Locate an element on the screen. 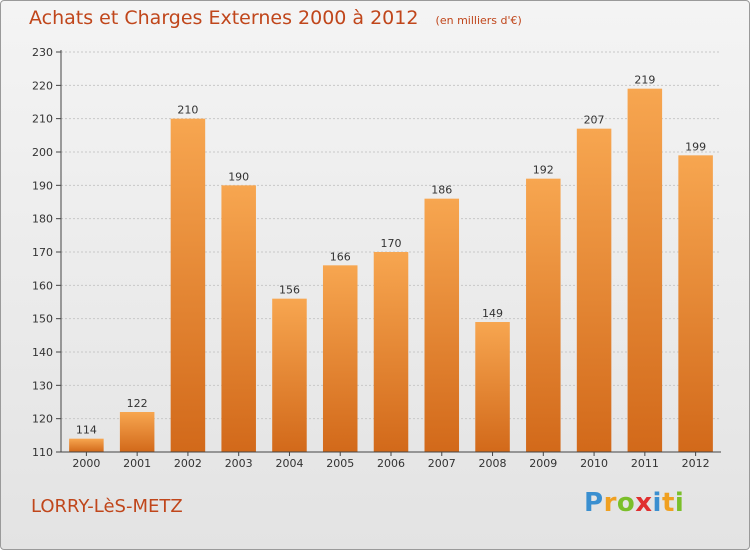  bar-2009 is located at coordinates (543, 315).